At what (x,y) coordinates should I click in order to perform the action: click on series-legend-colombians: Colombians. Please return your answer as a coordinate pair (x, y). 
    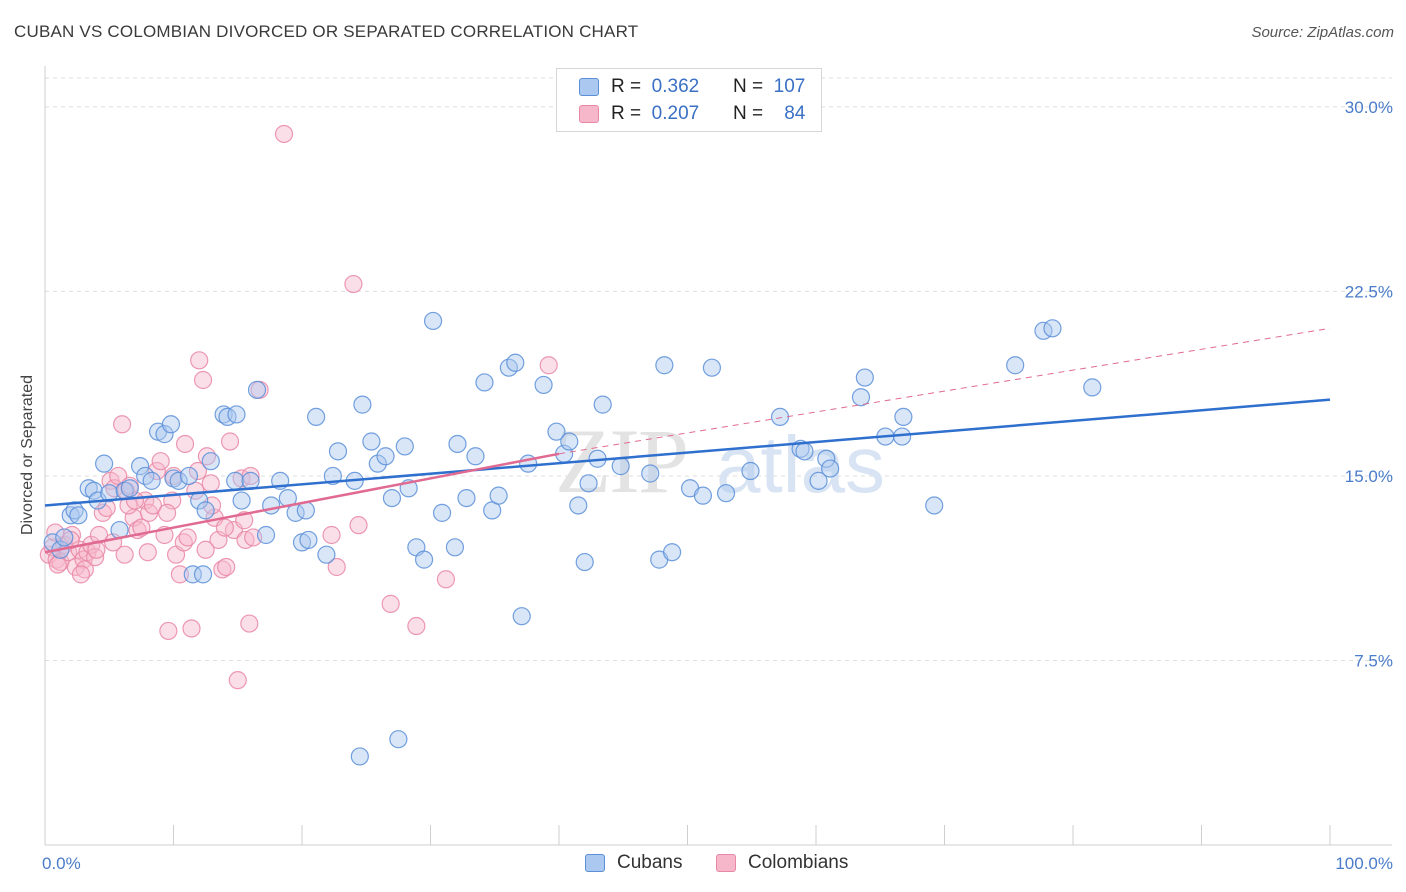
    Looking at the image, I should click on (782, 863).